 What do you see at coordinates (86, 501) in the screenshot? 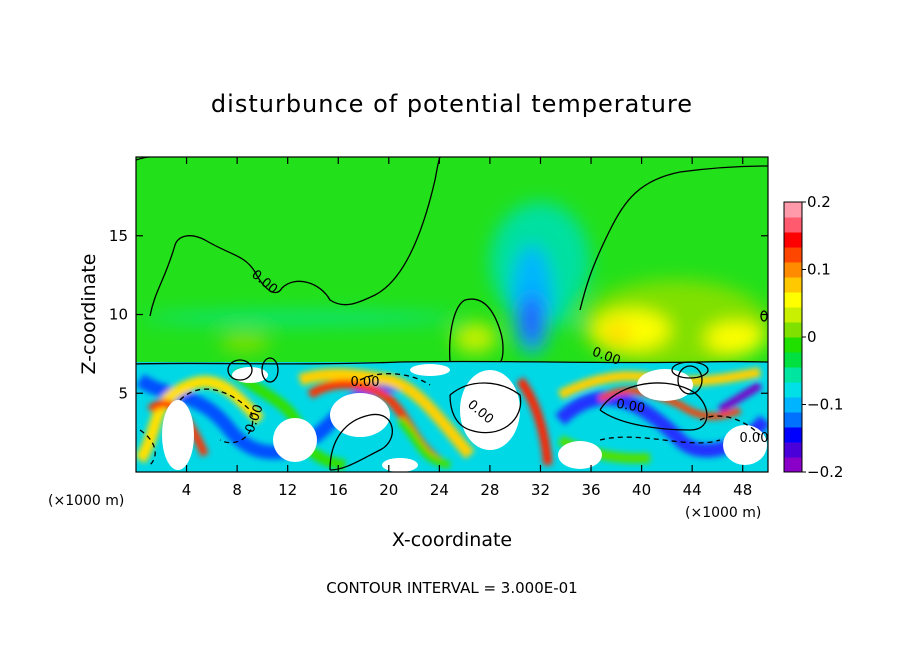
I see `x-unit-left: (×1000 m)` at bounding box center [86, 501].